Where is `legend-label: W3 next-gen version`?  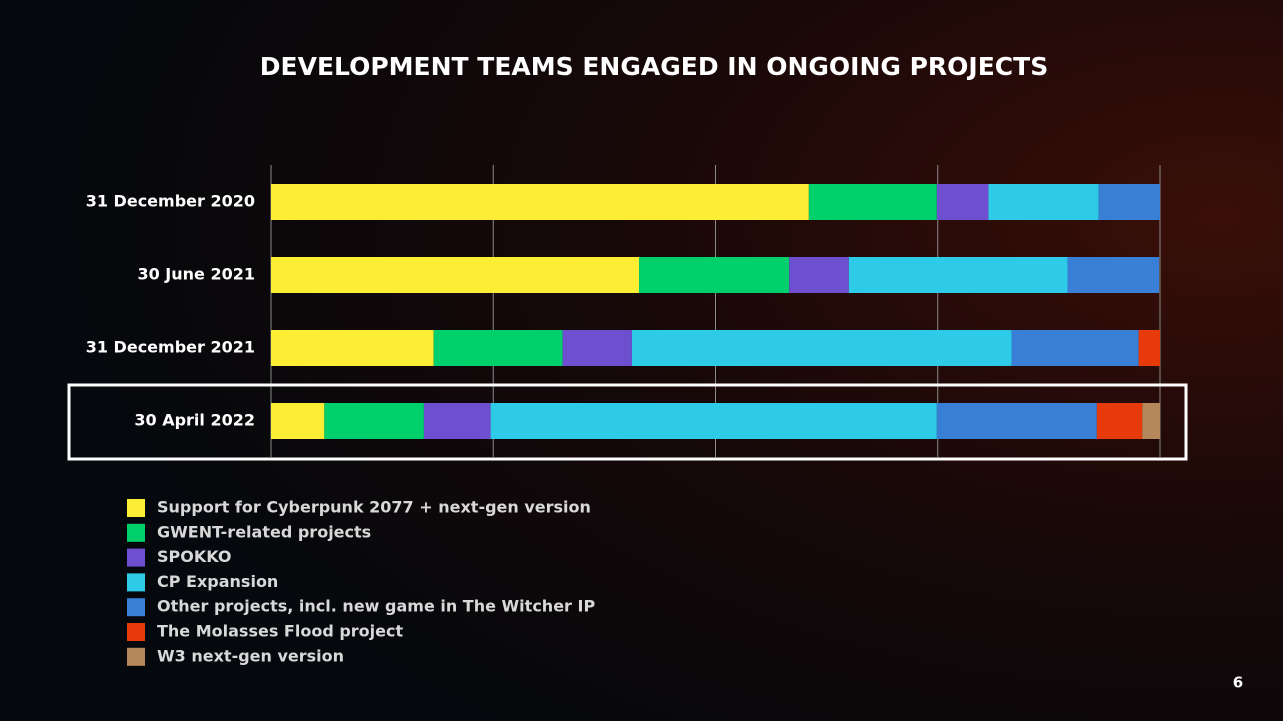
legend-label: W3 next-gen version is located at coordinates (250, 655).